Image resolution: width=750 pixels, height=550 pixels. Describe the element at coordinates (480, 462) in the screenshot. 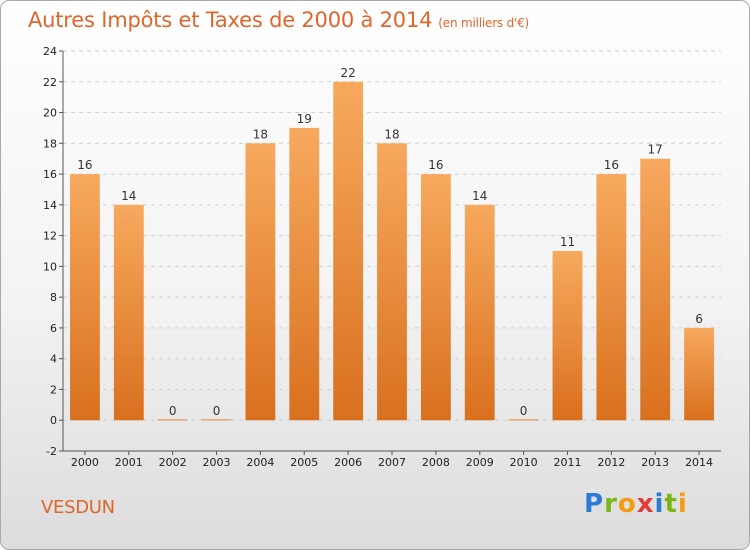

I see `x-tick-label: 2009` at that location.